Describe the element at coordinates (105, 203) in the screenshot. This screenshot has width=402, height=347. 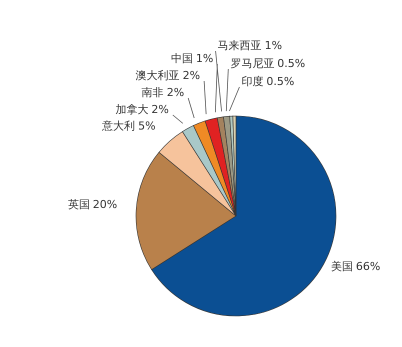
I see `data-label: 20%` at that location.